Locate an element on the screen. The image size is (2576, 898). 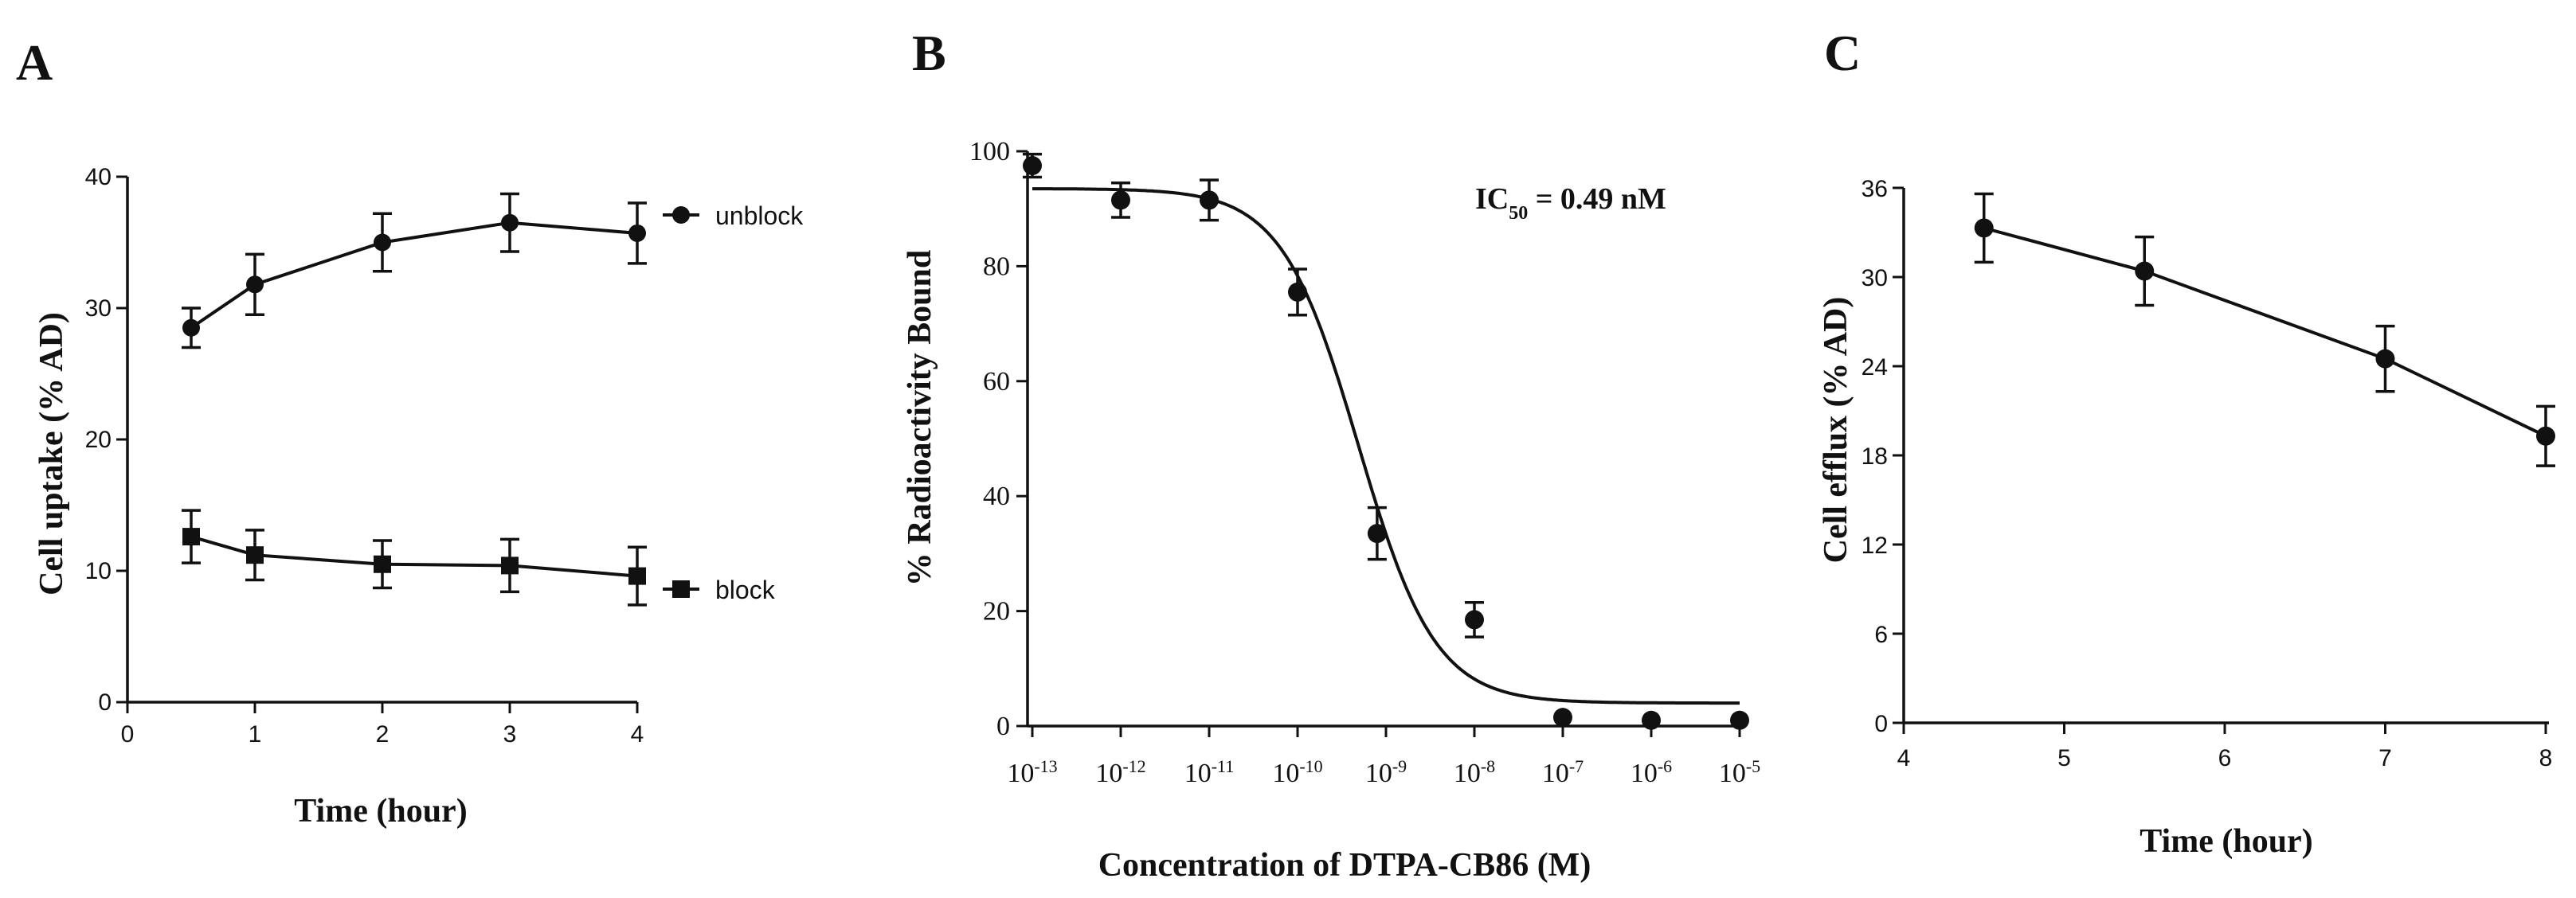
x-tick-label: 1 is located at coordinates (255, 734).